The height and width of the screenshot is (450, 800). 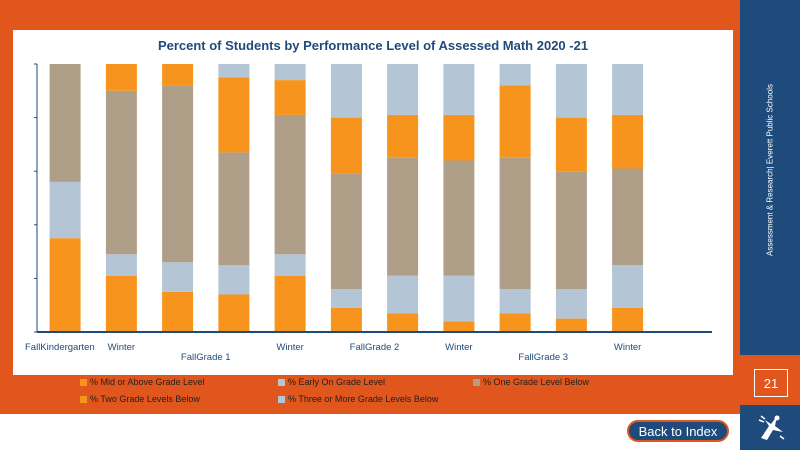 I want to click on page-number: 21, so click(x=771, y=383).